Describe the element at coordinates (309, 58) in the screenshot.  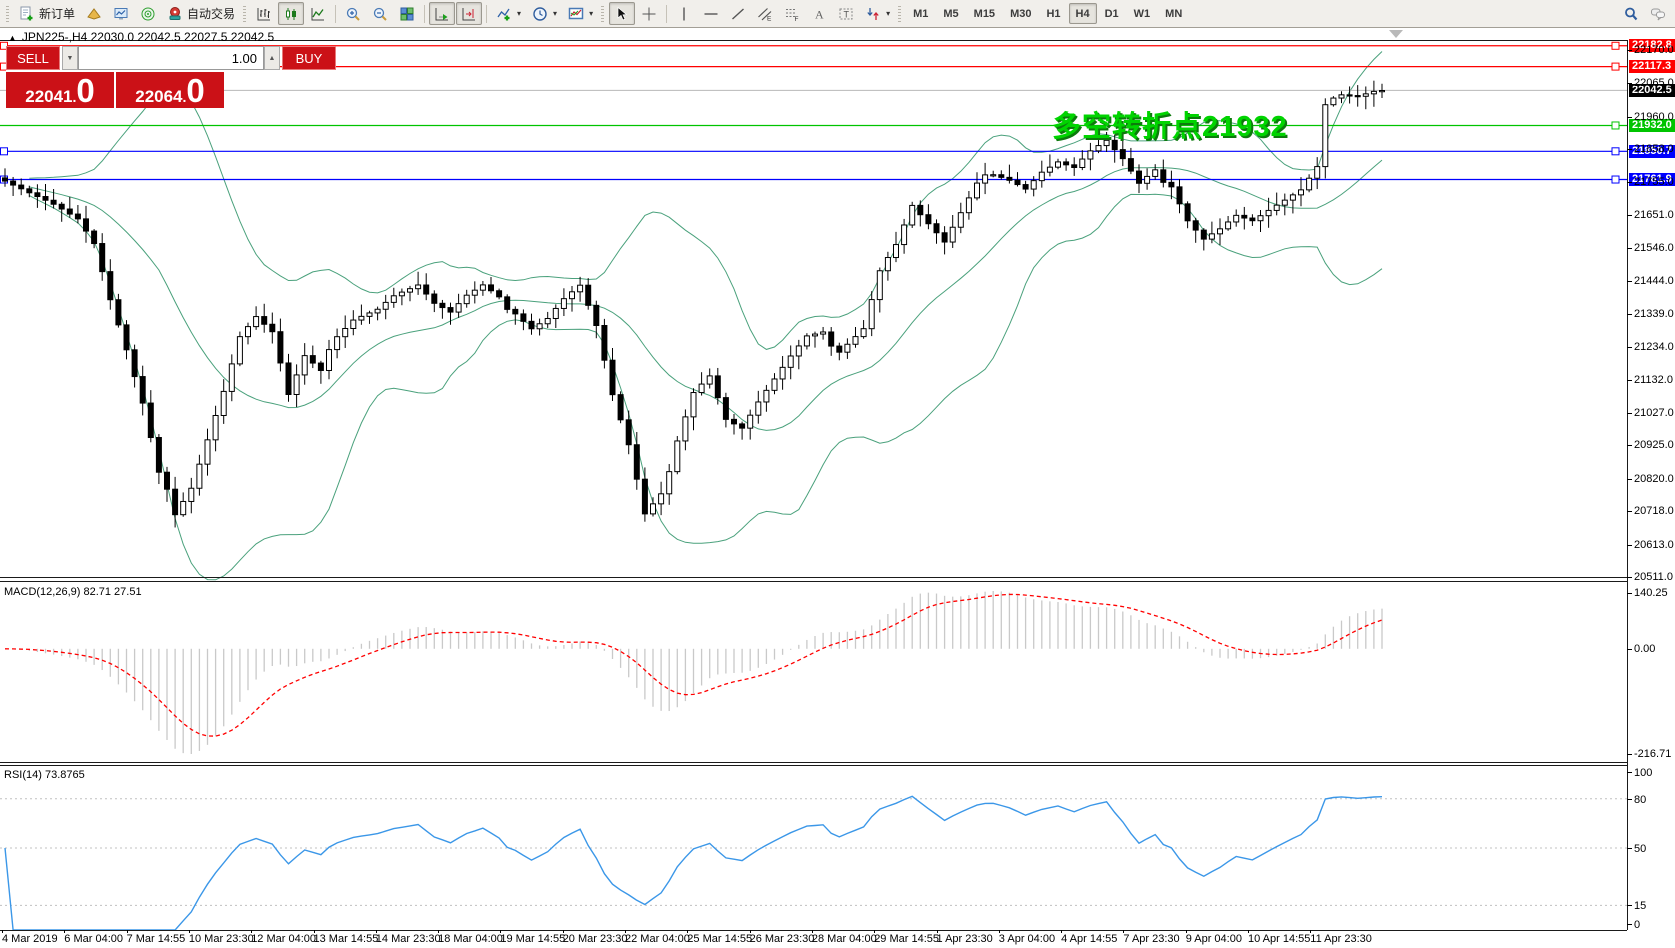
I see `buy-button: BUY` at that location.